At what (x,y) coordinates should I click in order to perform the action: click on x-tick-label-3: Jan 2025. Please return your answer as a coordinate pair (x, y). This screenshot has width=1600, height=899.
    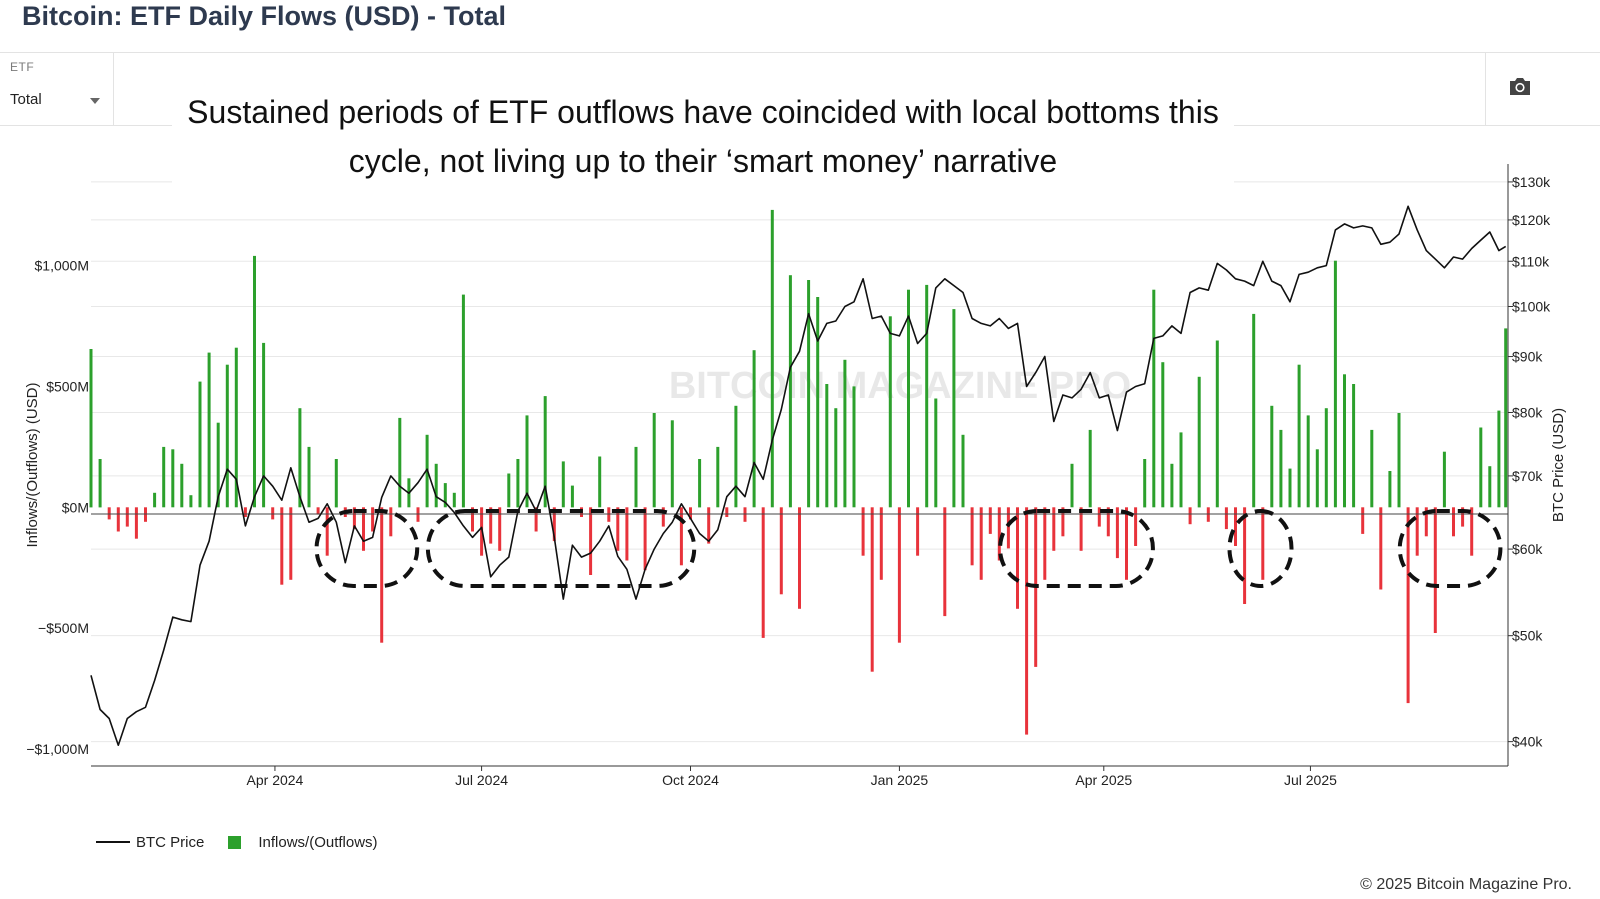
    Looking at the image, I should click on (900, 780).